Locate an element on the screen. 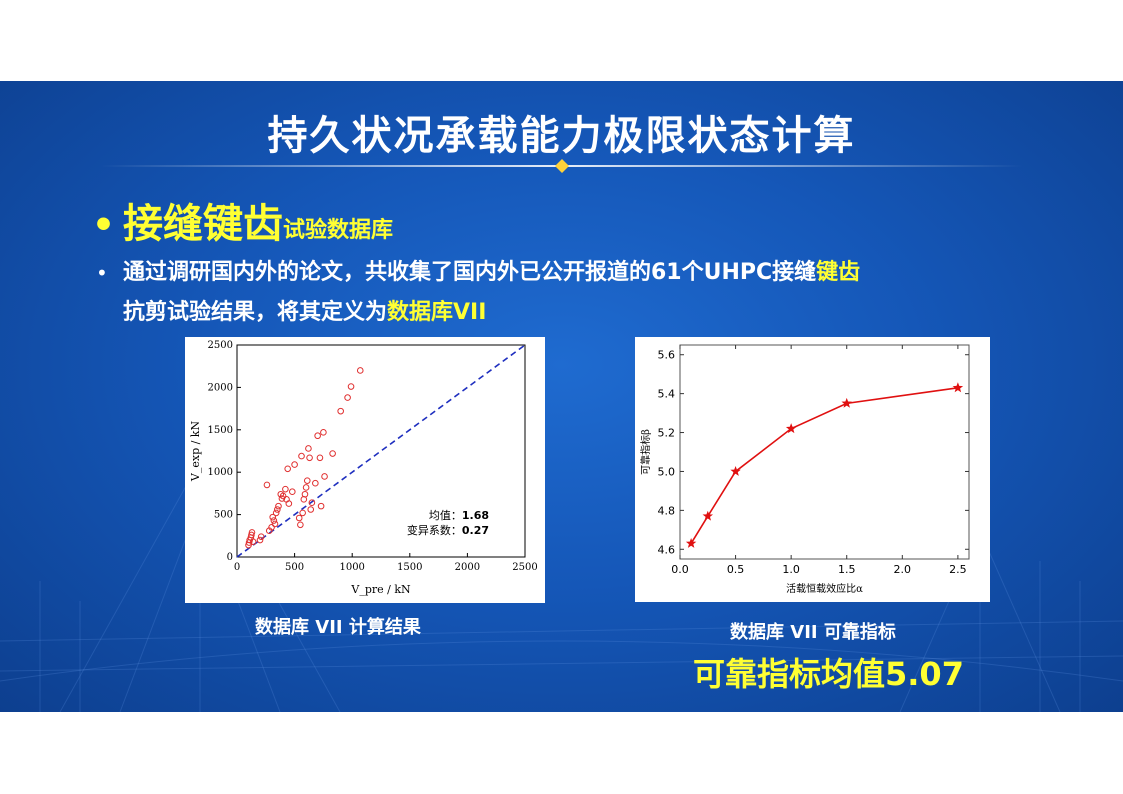 This screenshot has width=1123, height=794. bullet-body-line-1: 通过调研国内外的论文，共收集了国内外已公开报道的61个UHPC接缝键齿 is located at coordinates (586, 273).